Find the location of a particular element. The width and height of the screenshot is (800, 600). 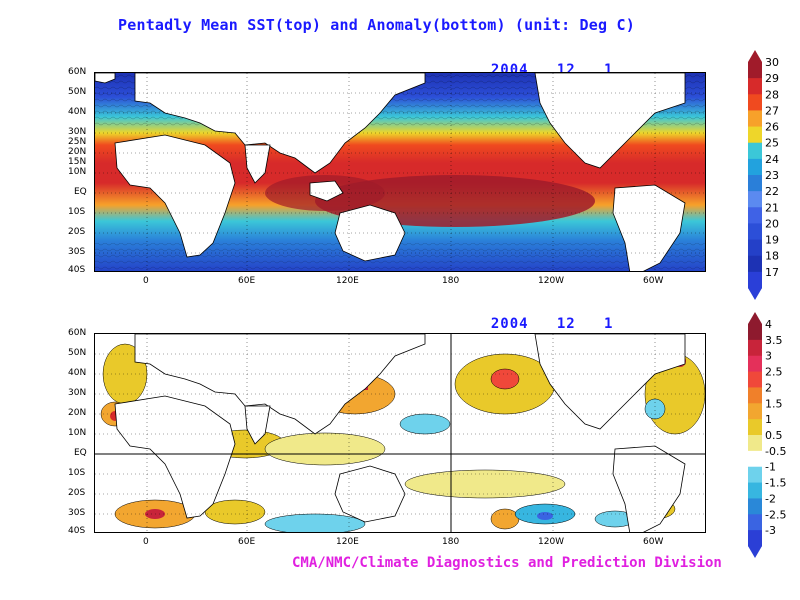

top-lon-label: 60E is located at coordinates (247, 281).